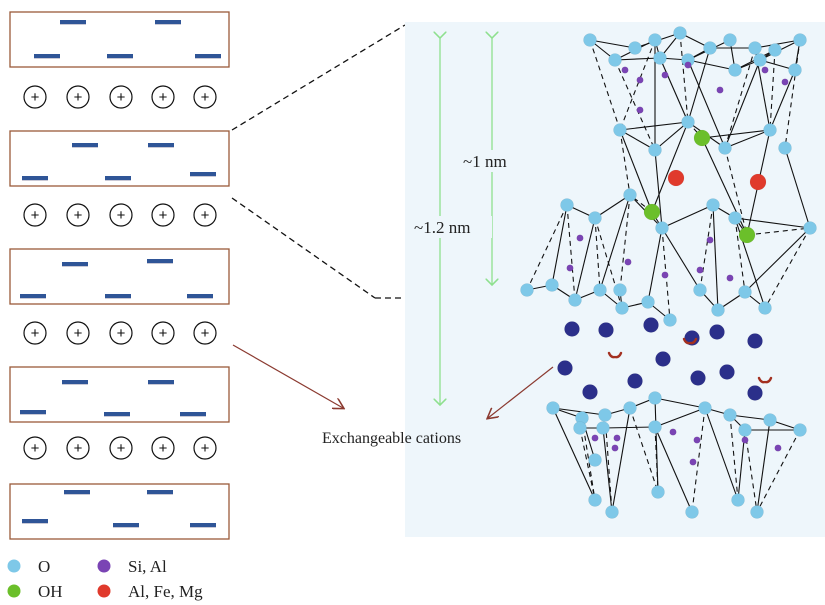 This screenshot has width=825, height=605. What do you see at coordinates (147, 566) in the screenshot?
I see `legend-label: Si, Al` at bounding box center [147, 566].